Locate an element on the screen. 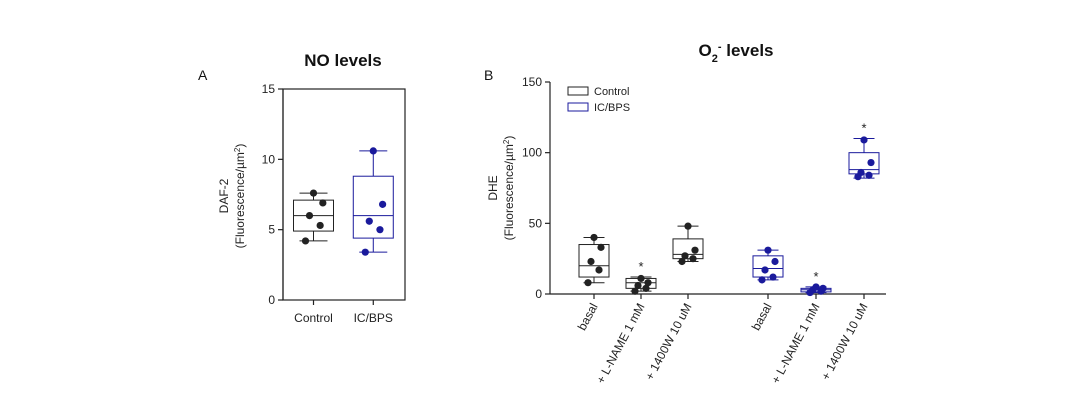 This screenshot has width=1080, height=407. panel-a-plot: 0 5 10 15 Control IC/BPS is located at coordinates (334, 203).